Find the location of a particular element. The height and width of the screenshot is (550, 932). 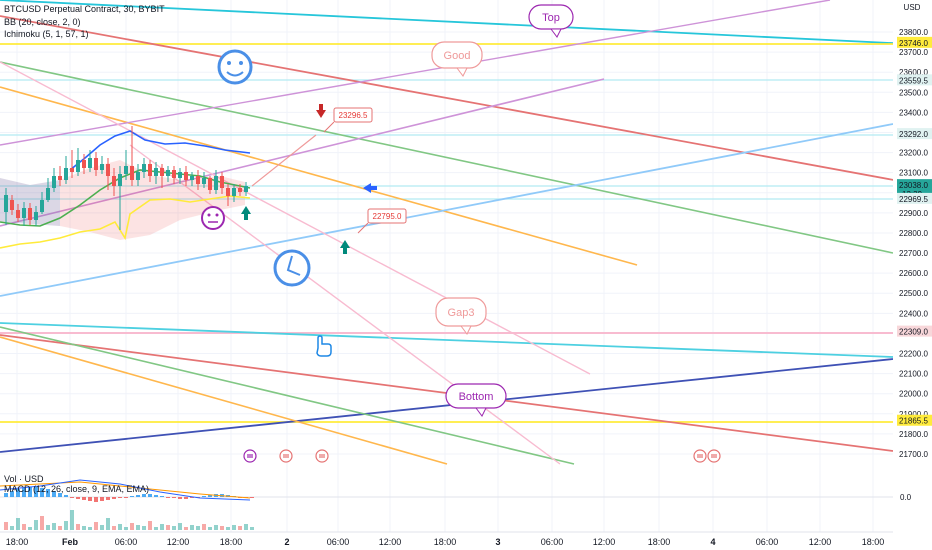

price-tick: 21900.0 is located at coordinates (913, 414).